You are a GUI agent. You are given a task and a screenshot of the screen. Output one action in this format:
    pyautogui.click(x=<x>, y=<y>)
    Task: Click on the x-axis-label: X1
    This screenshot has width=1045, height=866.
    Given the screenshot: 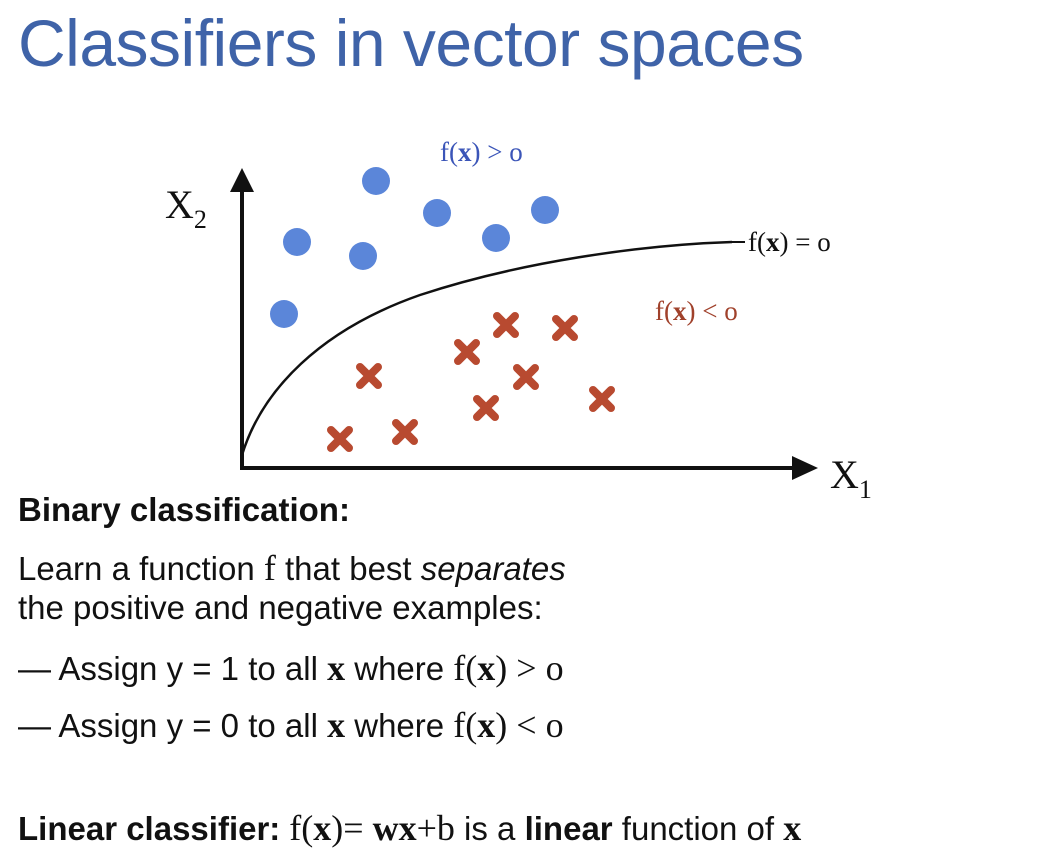 What is the action you would take?
    pyautogui.click(x=851, y=476)
    